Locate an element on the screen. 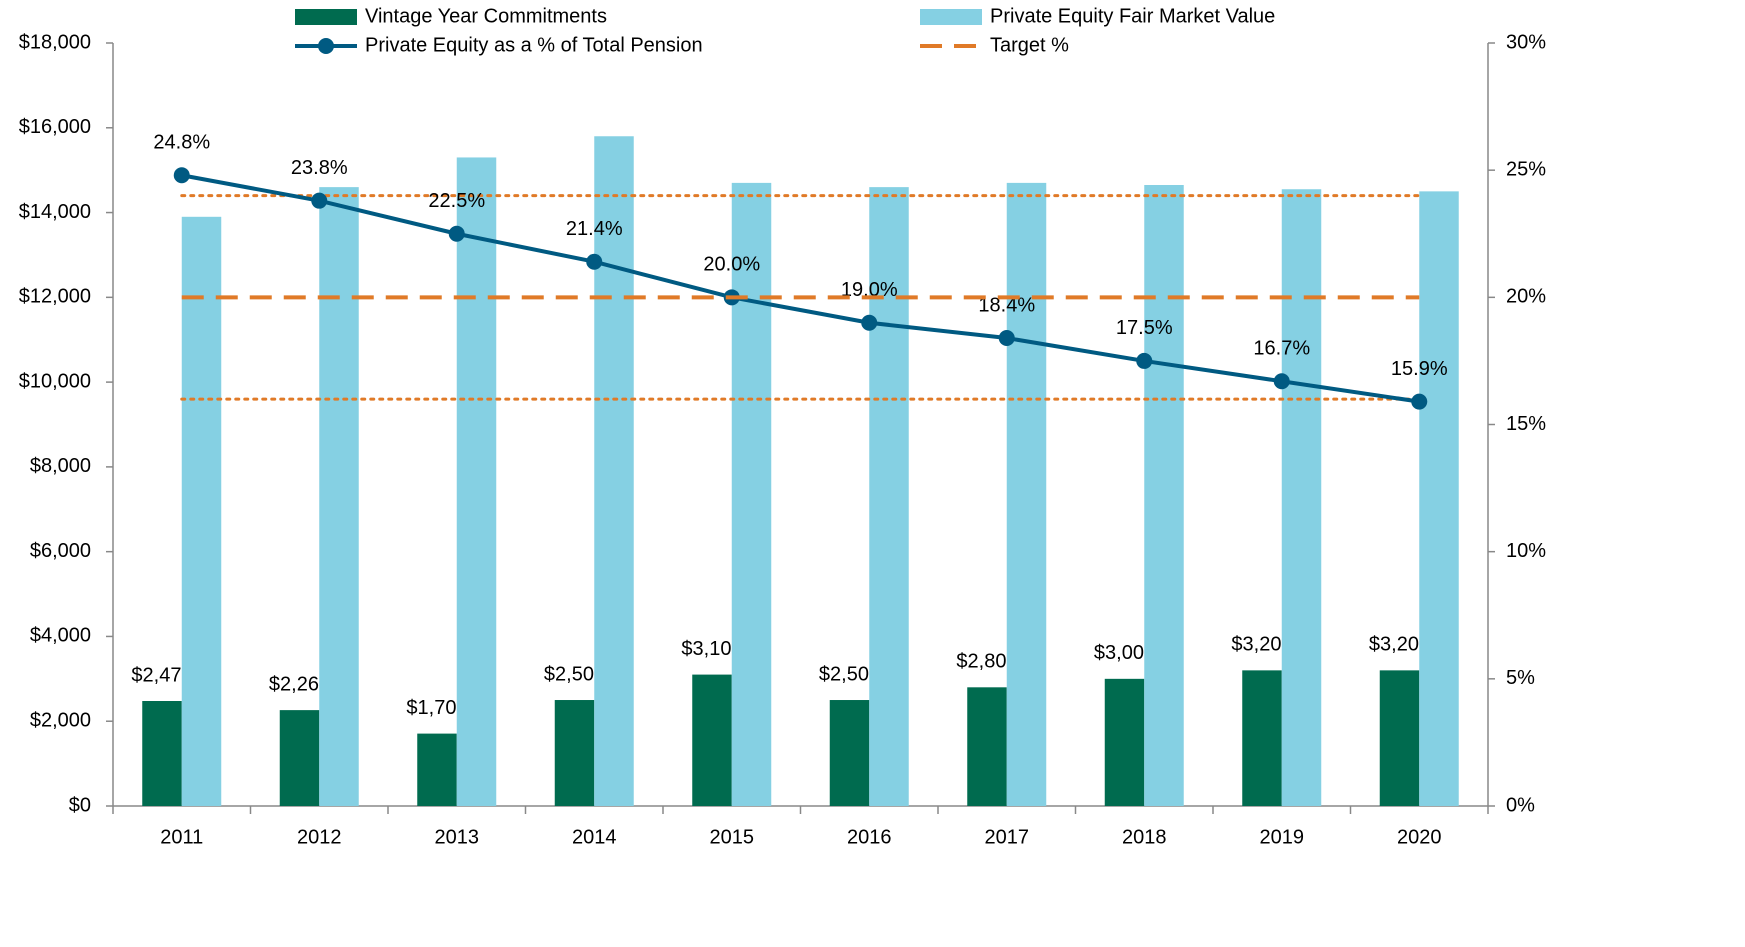  x-tick-label: 2011 is located at coordinates (181, 837).